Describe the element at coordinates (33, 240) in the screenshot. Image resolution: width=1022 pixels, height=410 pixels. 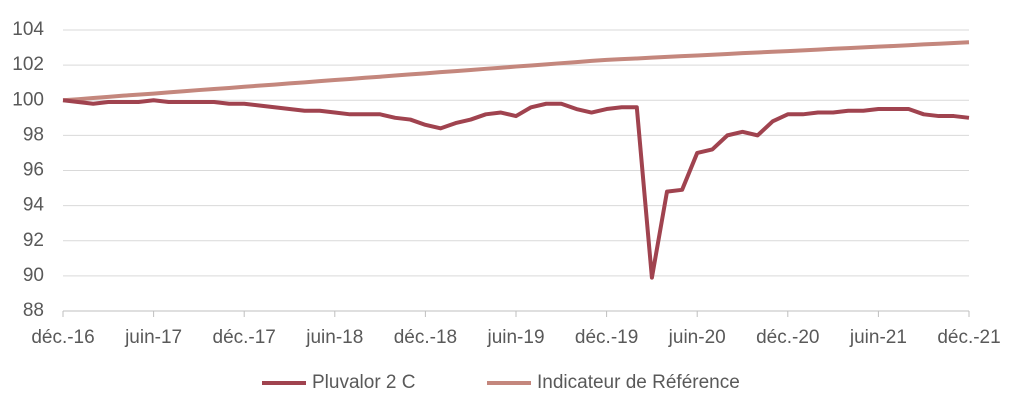
I see `y-tick-label: 92` at that location.